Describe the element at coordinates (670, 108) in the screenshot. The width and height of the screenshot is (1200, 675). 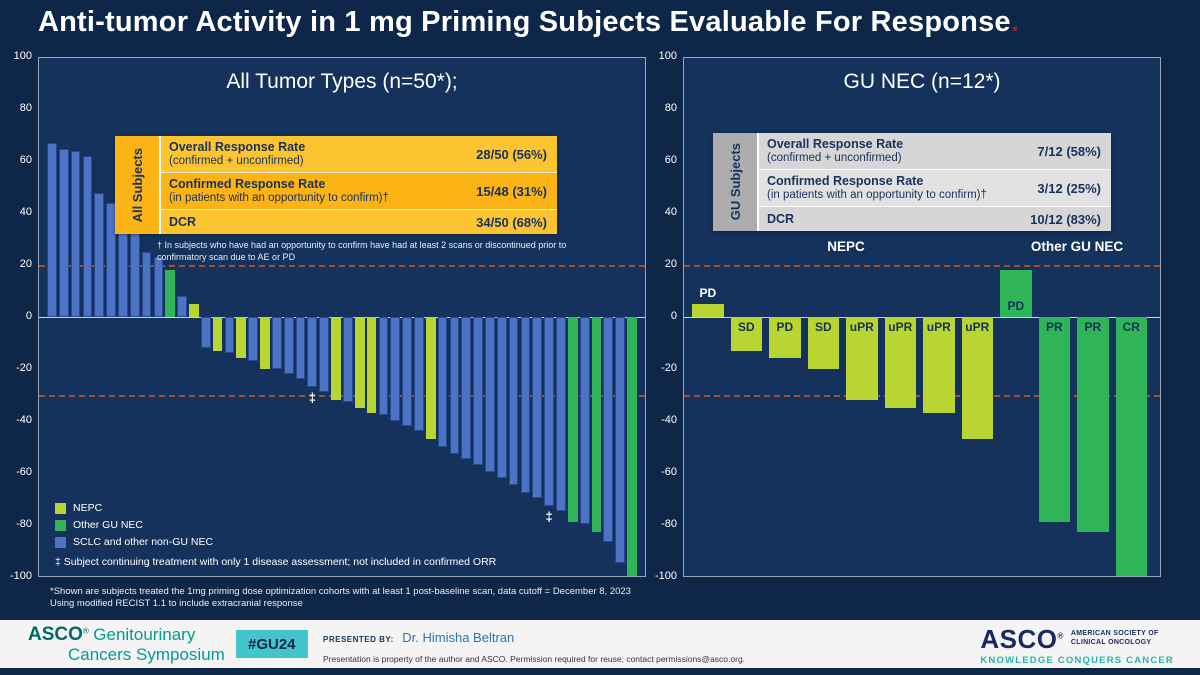
I see `y-axis-tick-label: 80` at that location.